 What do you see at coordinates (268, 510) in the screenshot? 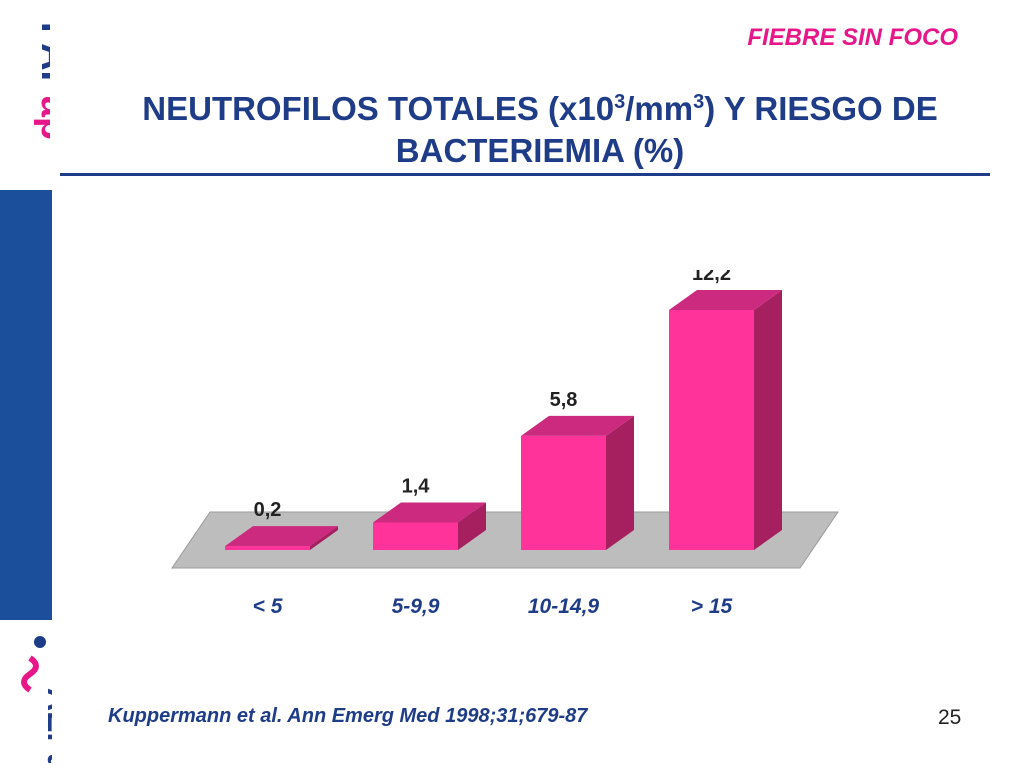
I see `data-label: 0,2` at bounding box center [268, 510].